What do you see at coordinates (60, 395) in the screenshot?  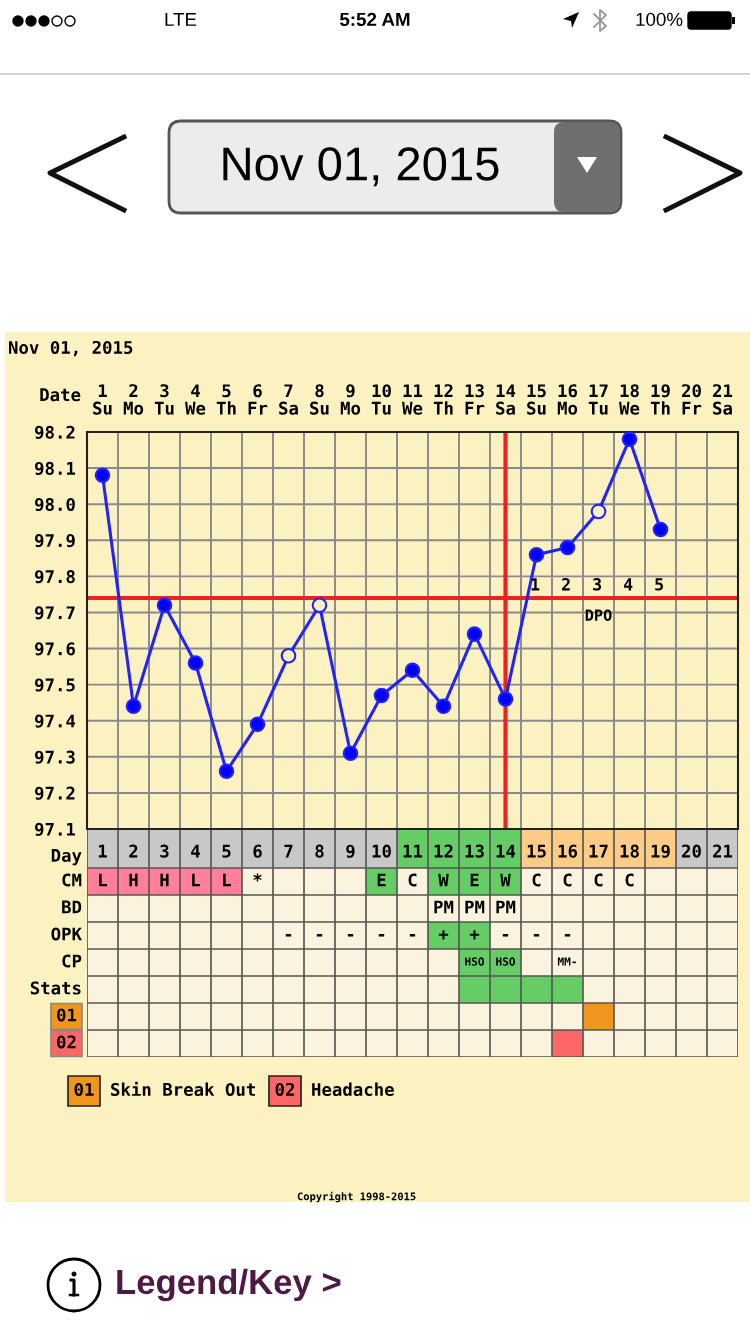 I see `x-axis-title: Date` at bounding box center [60, 395].